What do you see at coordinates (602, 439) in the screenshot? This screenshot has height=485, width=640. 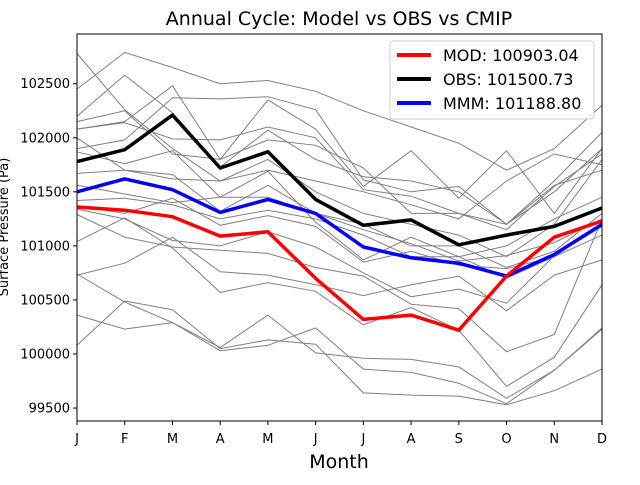 I see `x-tick-label: D` at bounding box center [602, 439].